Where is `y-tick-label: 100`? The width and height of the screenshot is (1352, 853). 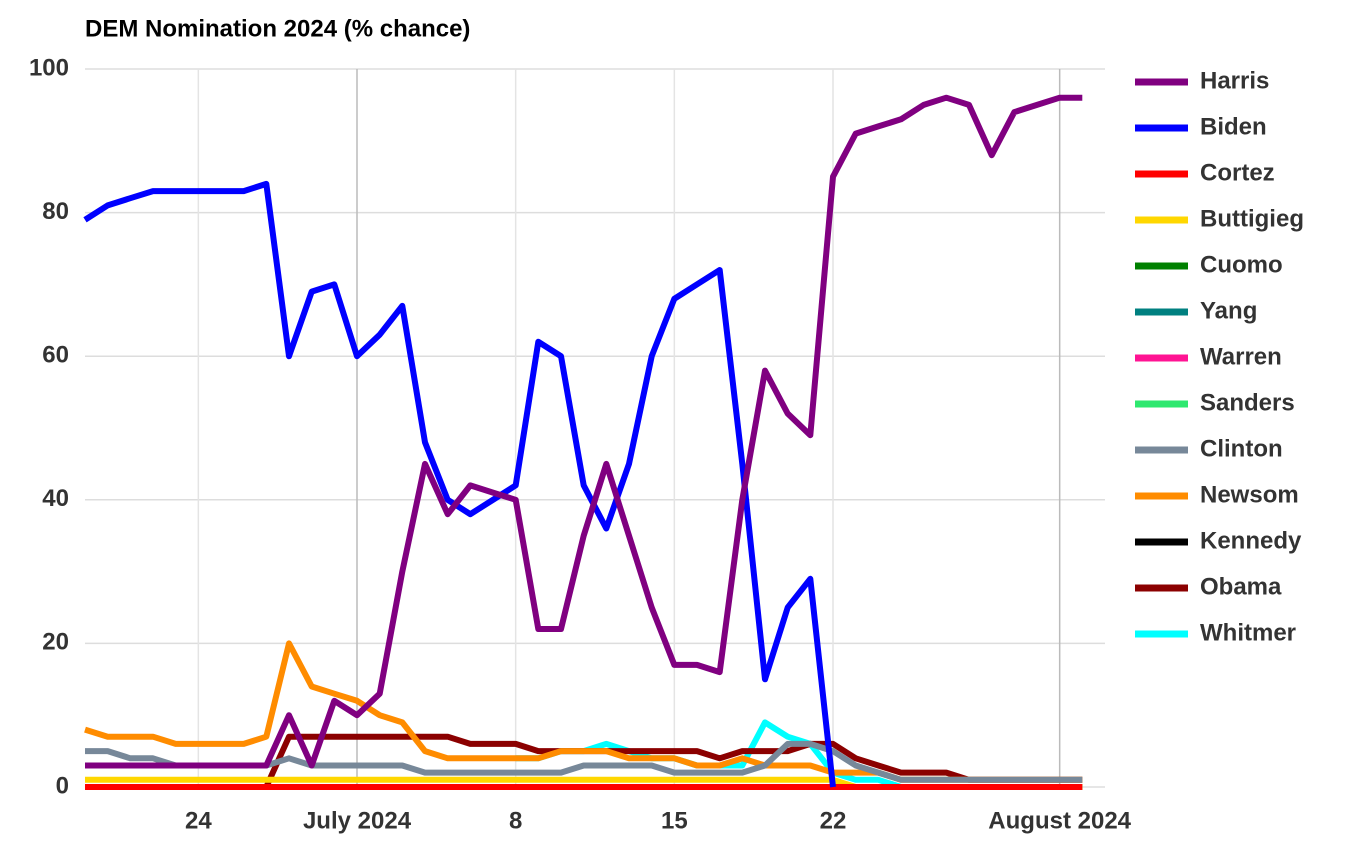
y-tick-label: 100 is located at coordinates (49, 67).